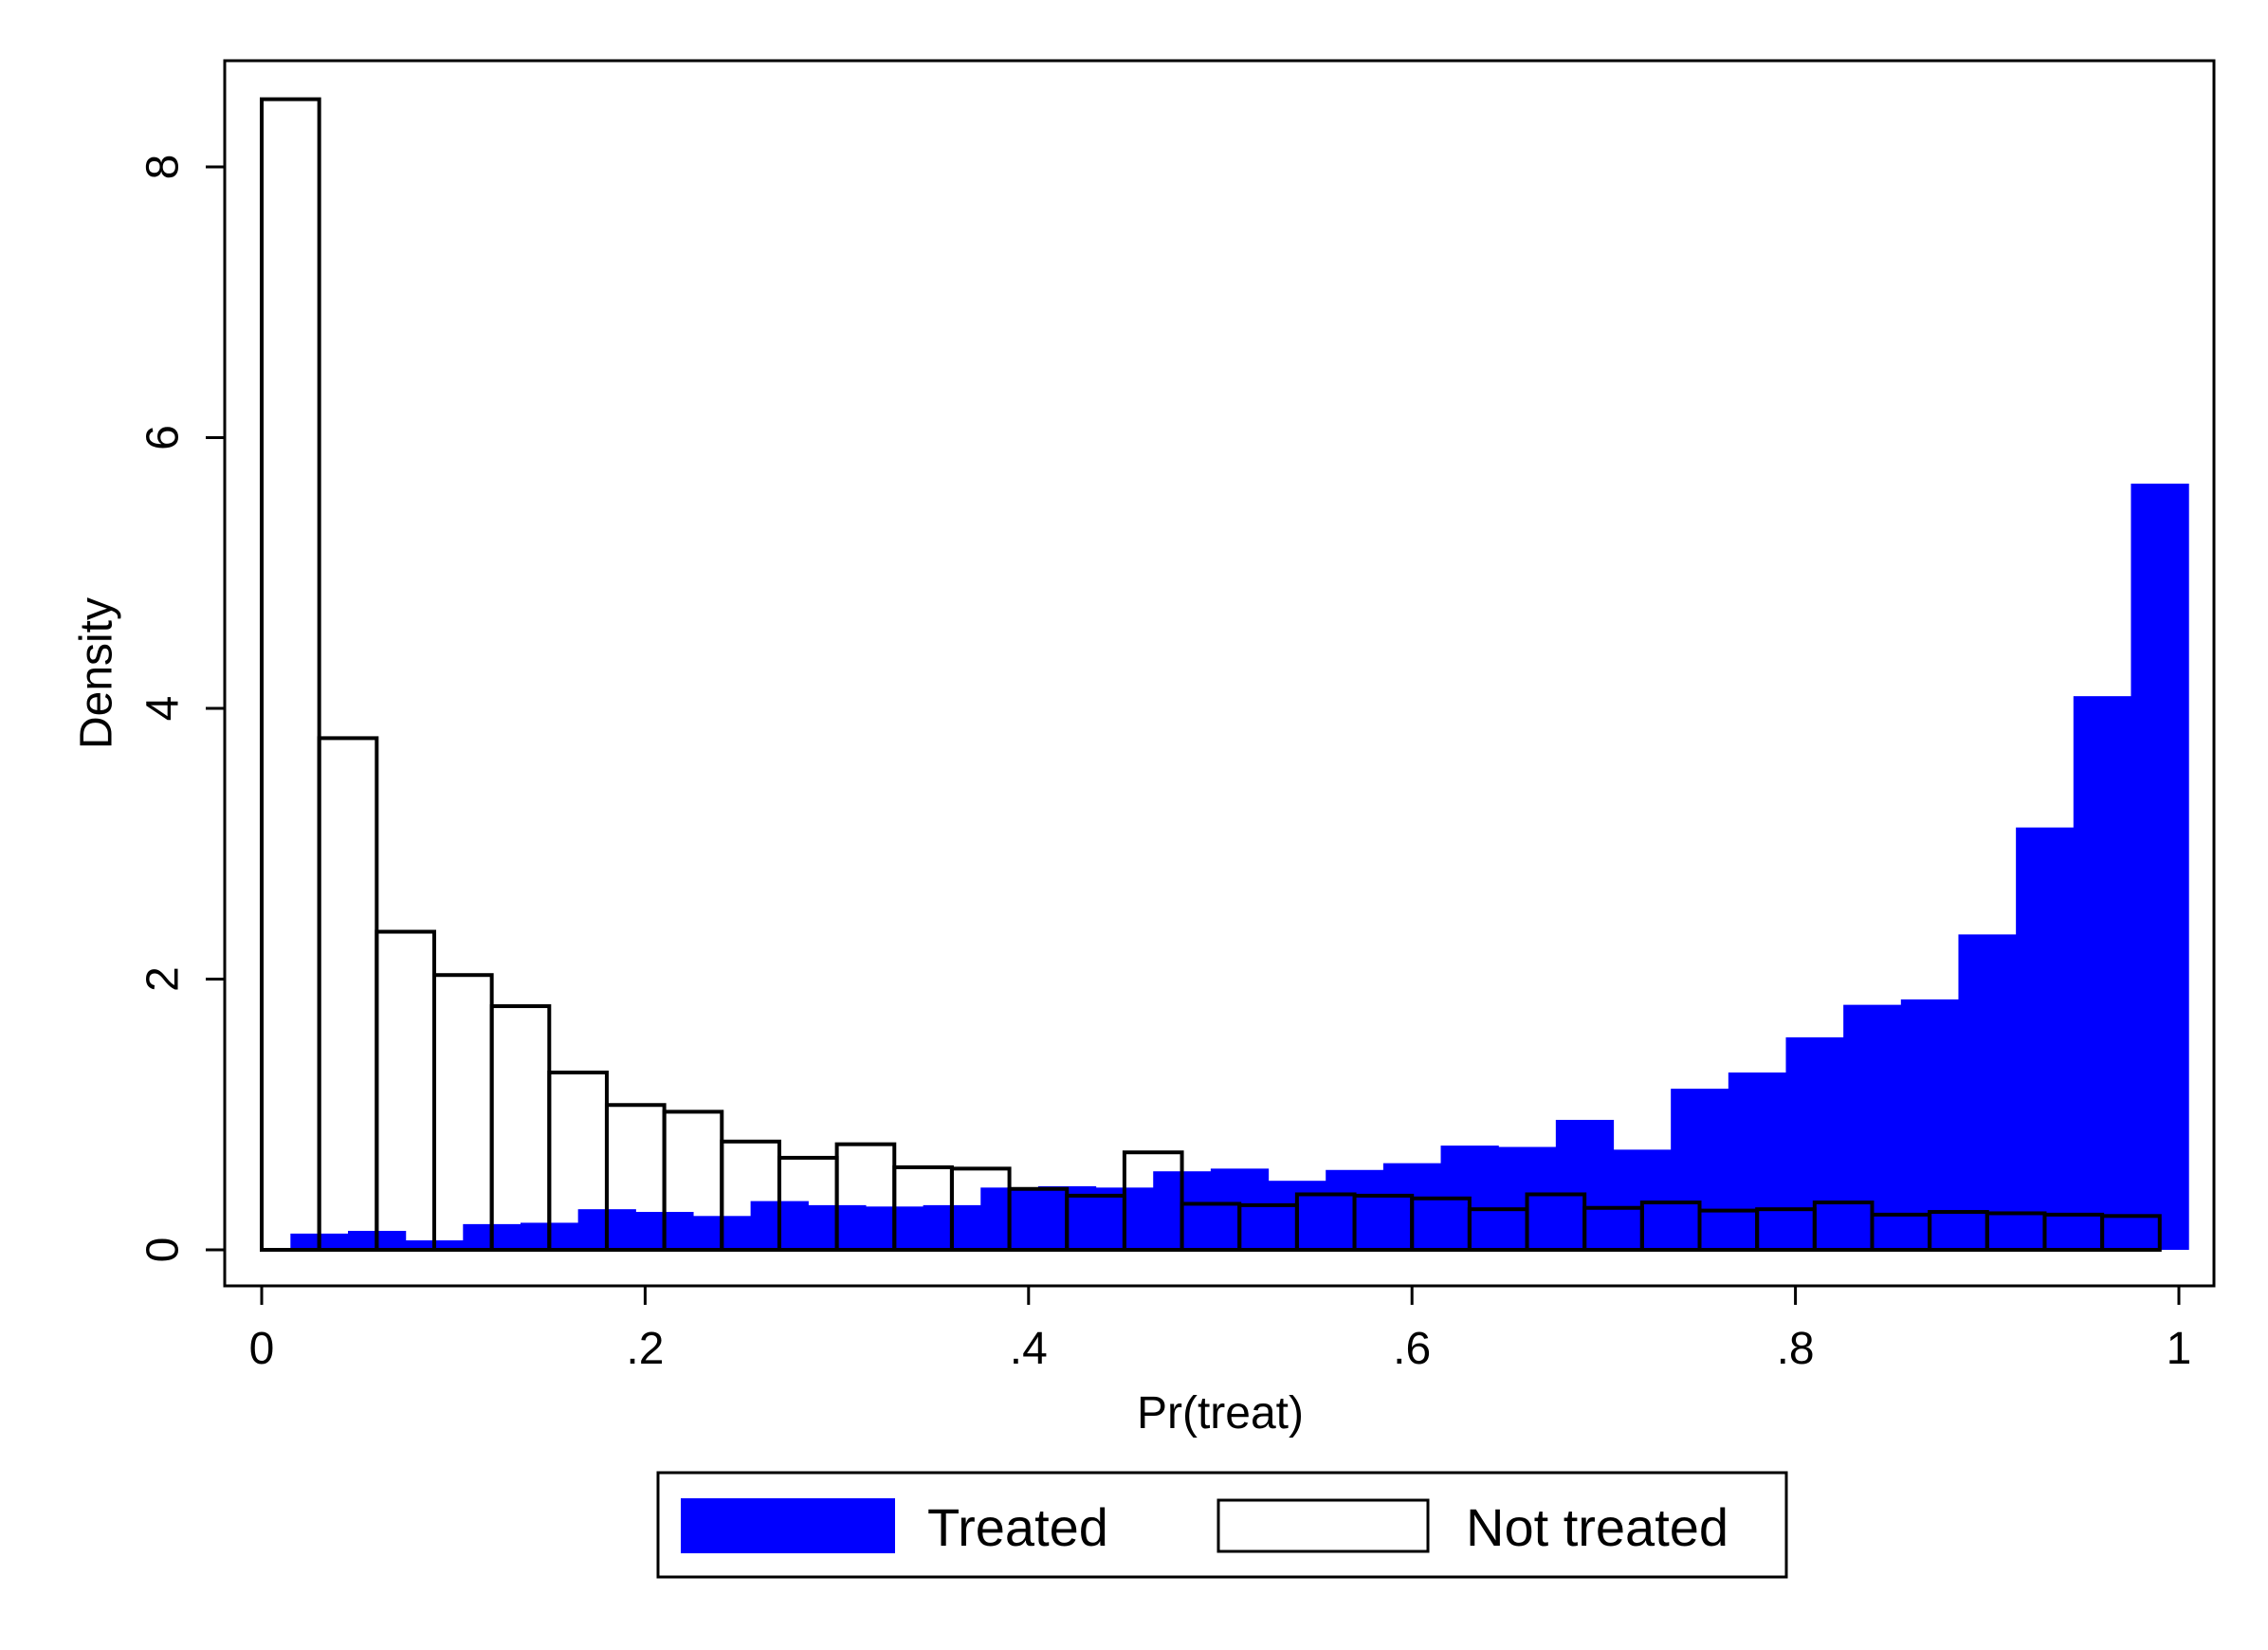 This screenshot has width=2268, height=1650. What do you see at coordinates (1796, 1349) in the screenshot?
I see `x-tick-label-4: .8` at bounding box center [1796, 1349].